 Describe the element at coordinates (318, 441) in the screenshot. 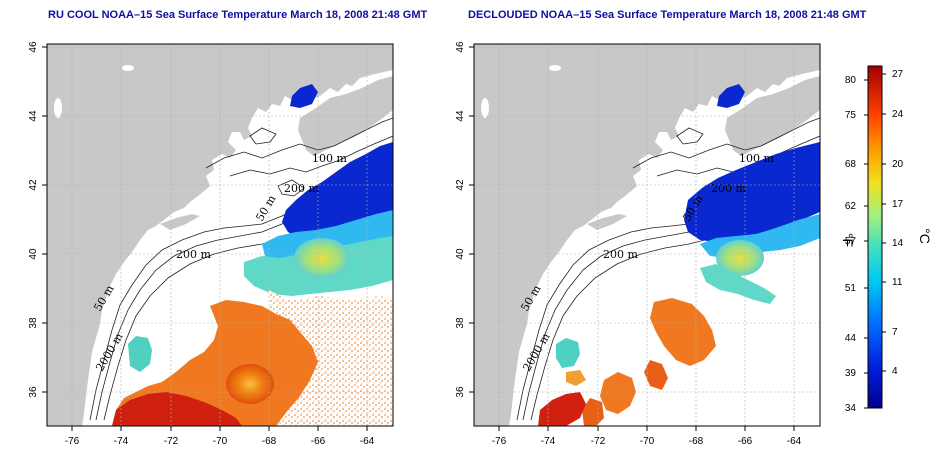

I see `left-lon-tick-66: -66` at that location.